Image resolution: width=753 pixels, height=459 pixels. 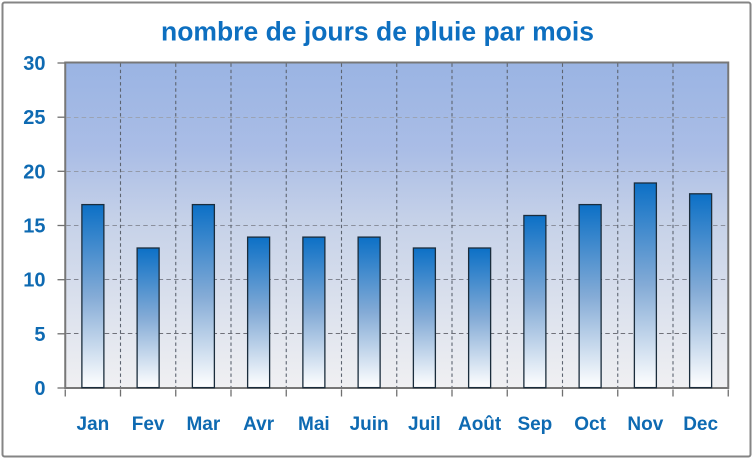 I want to click on svg-text: 30, so click(x=34, y=64).